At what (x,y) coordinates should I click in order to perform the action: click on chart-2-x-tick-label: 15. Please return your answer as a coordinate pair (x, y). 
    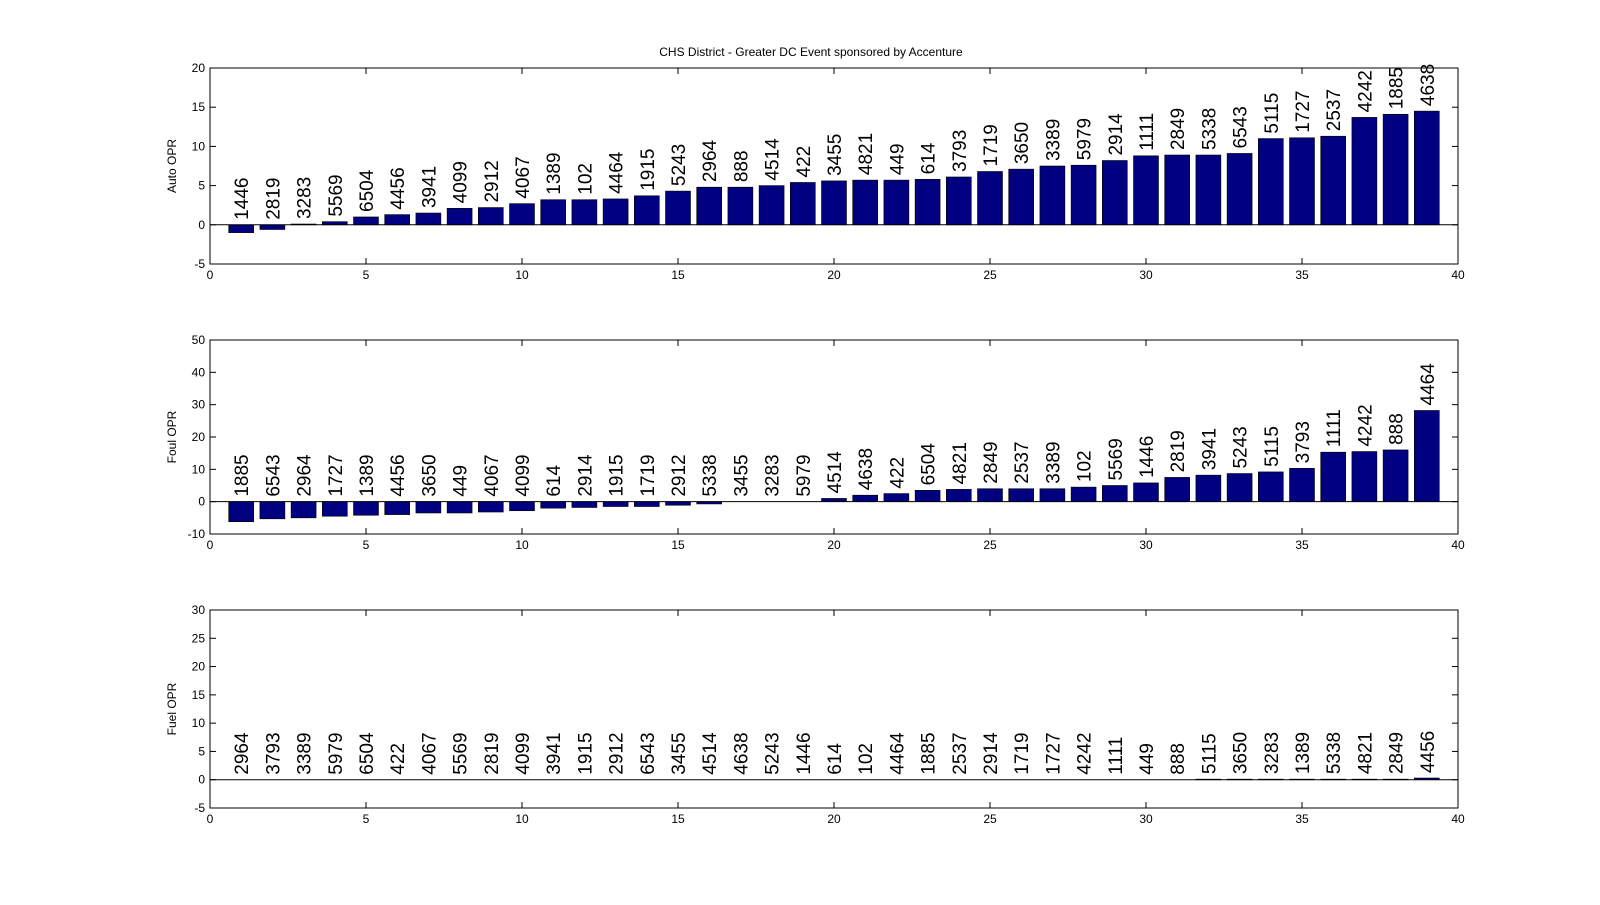
    Looking at the image, I should click on (678, 545).